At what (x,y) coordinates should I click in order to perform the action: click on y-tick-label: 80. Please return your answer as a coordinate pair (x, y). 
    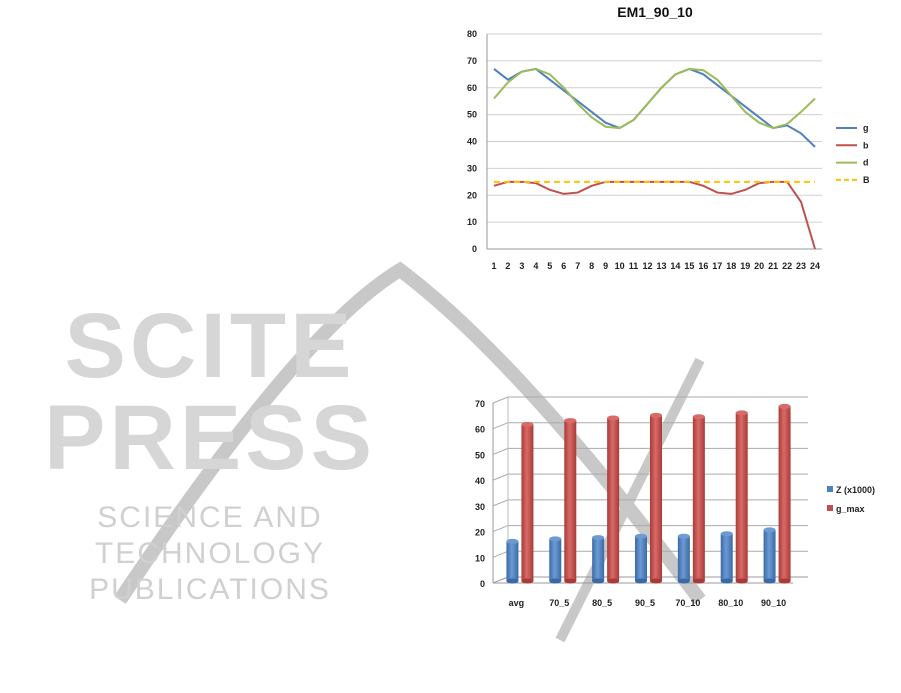
    Looking at the image, I should click on (472, 34).